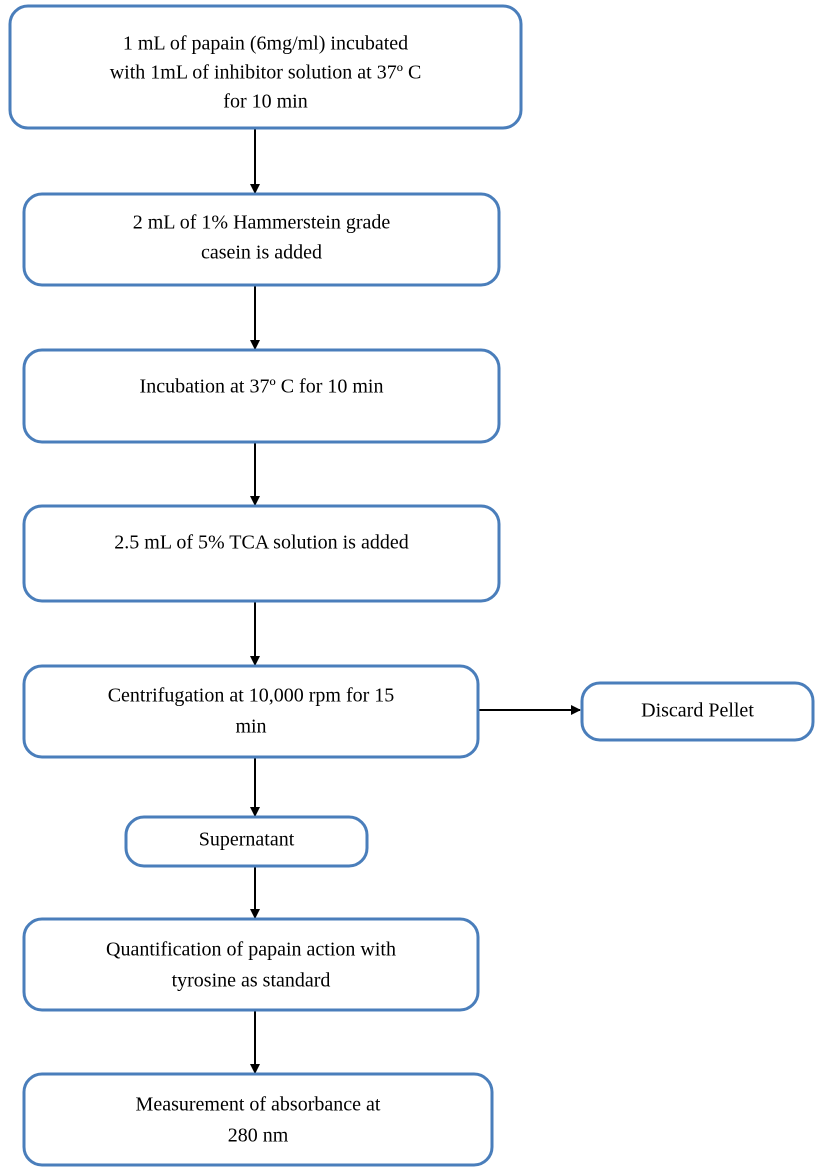  Describe the element at coordinates (262, 223) in the screenshot. I see `box-label: 2 mL of 1% Hammerstein grade` at that location.